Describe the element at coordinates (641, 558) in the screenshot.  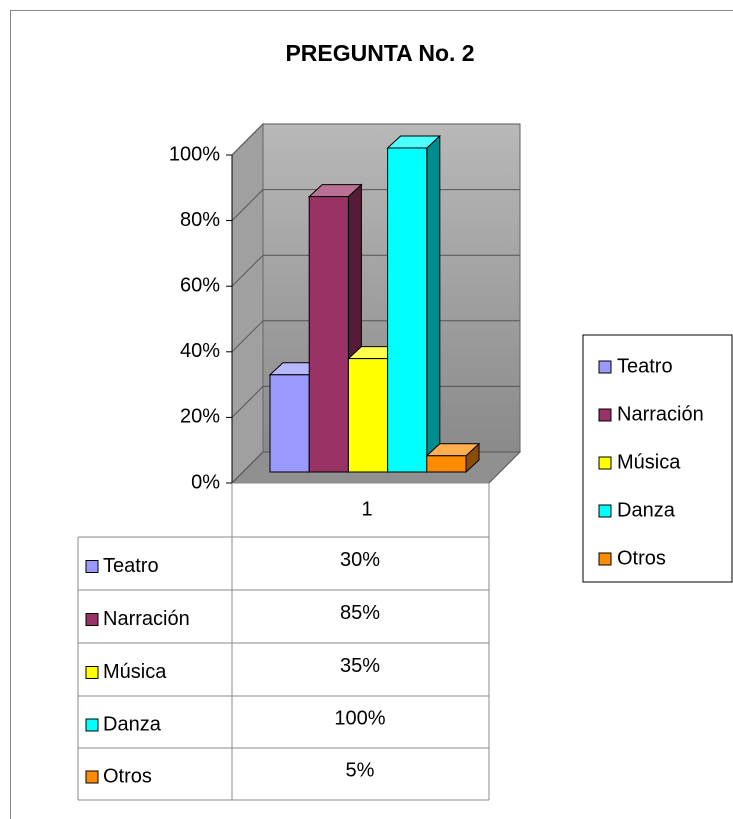
I see `legend-label: Otros` at that location.